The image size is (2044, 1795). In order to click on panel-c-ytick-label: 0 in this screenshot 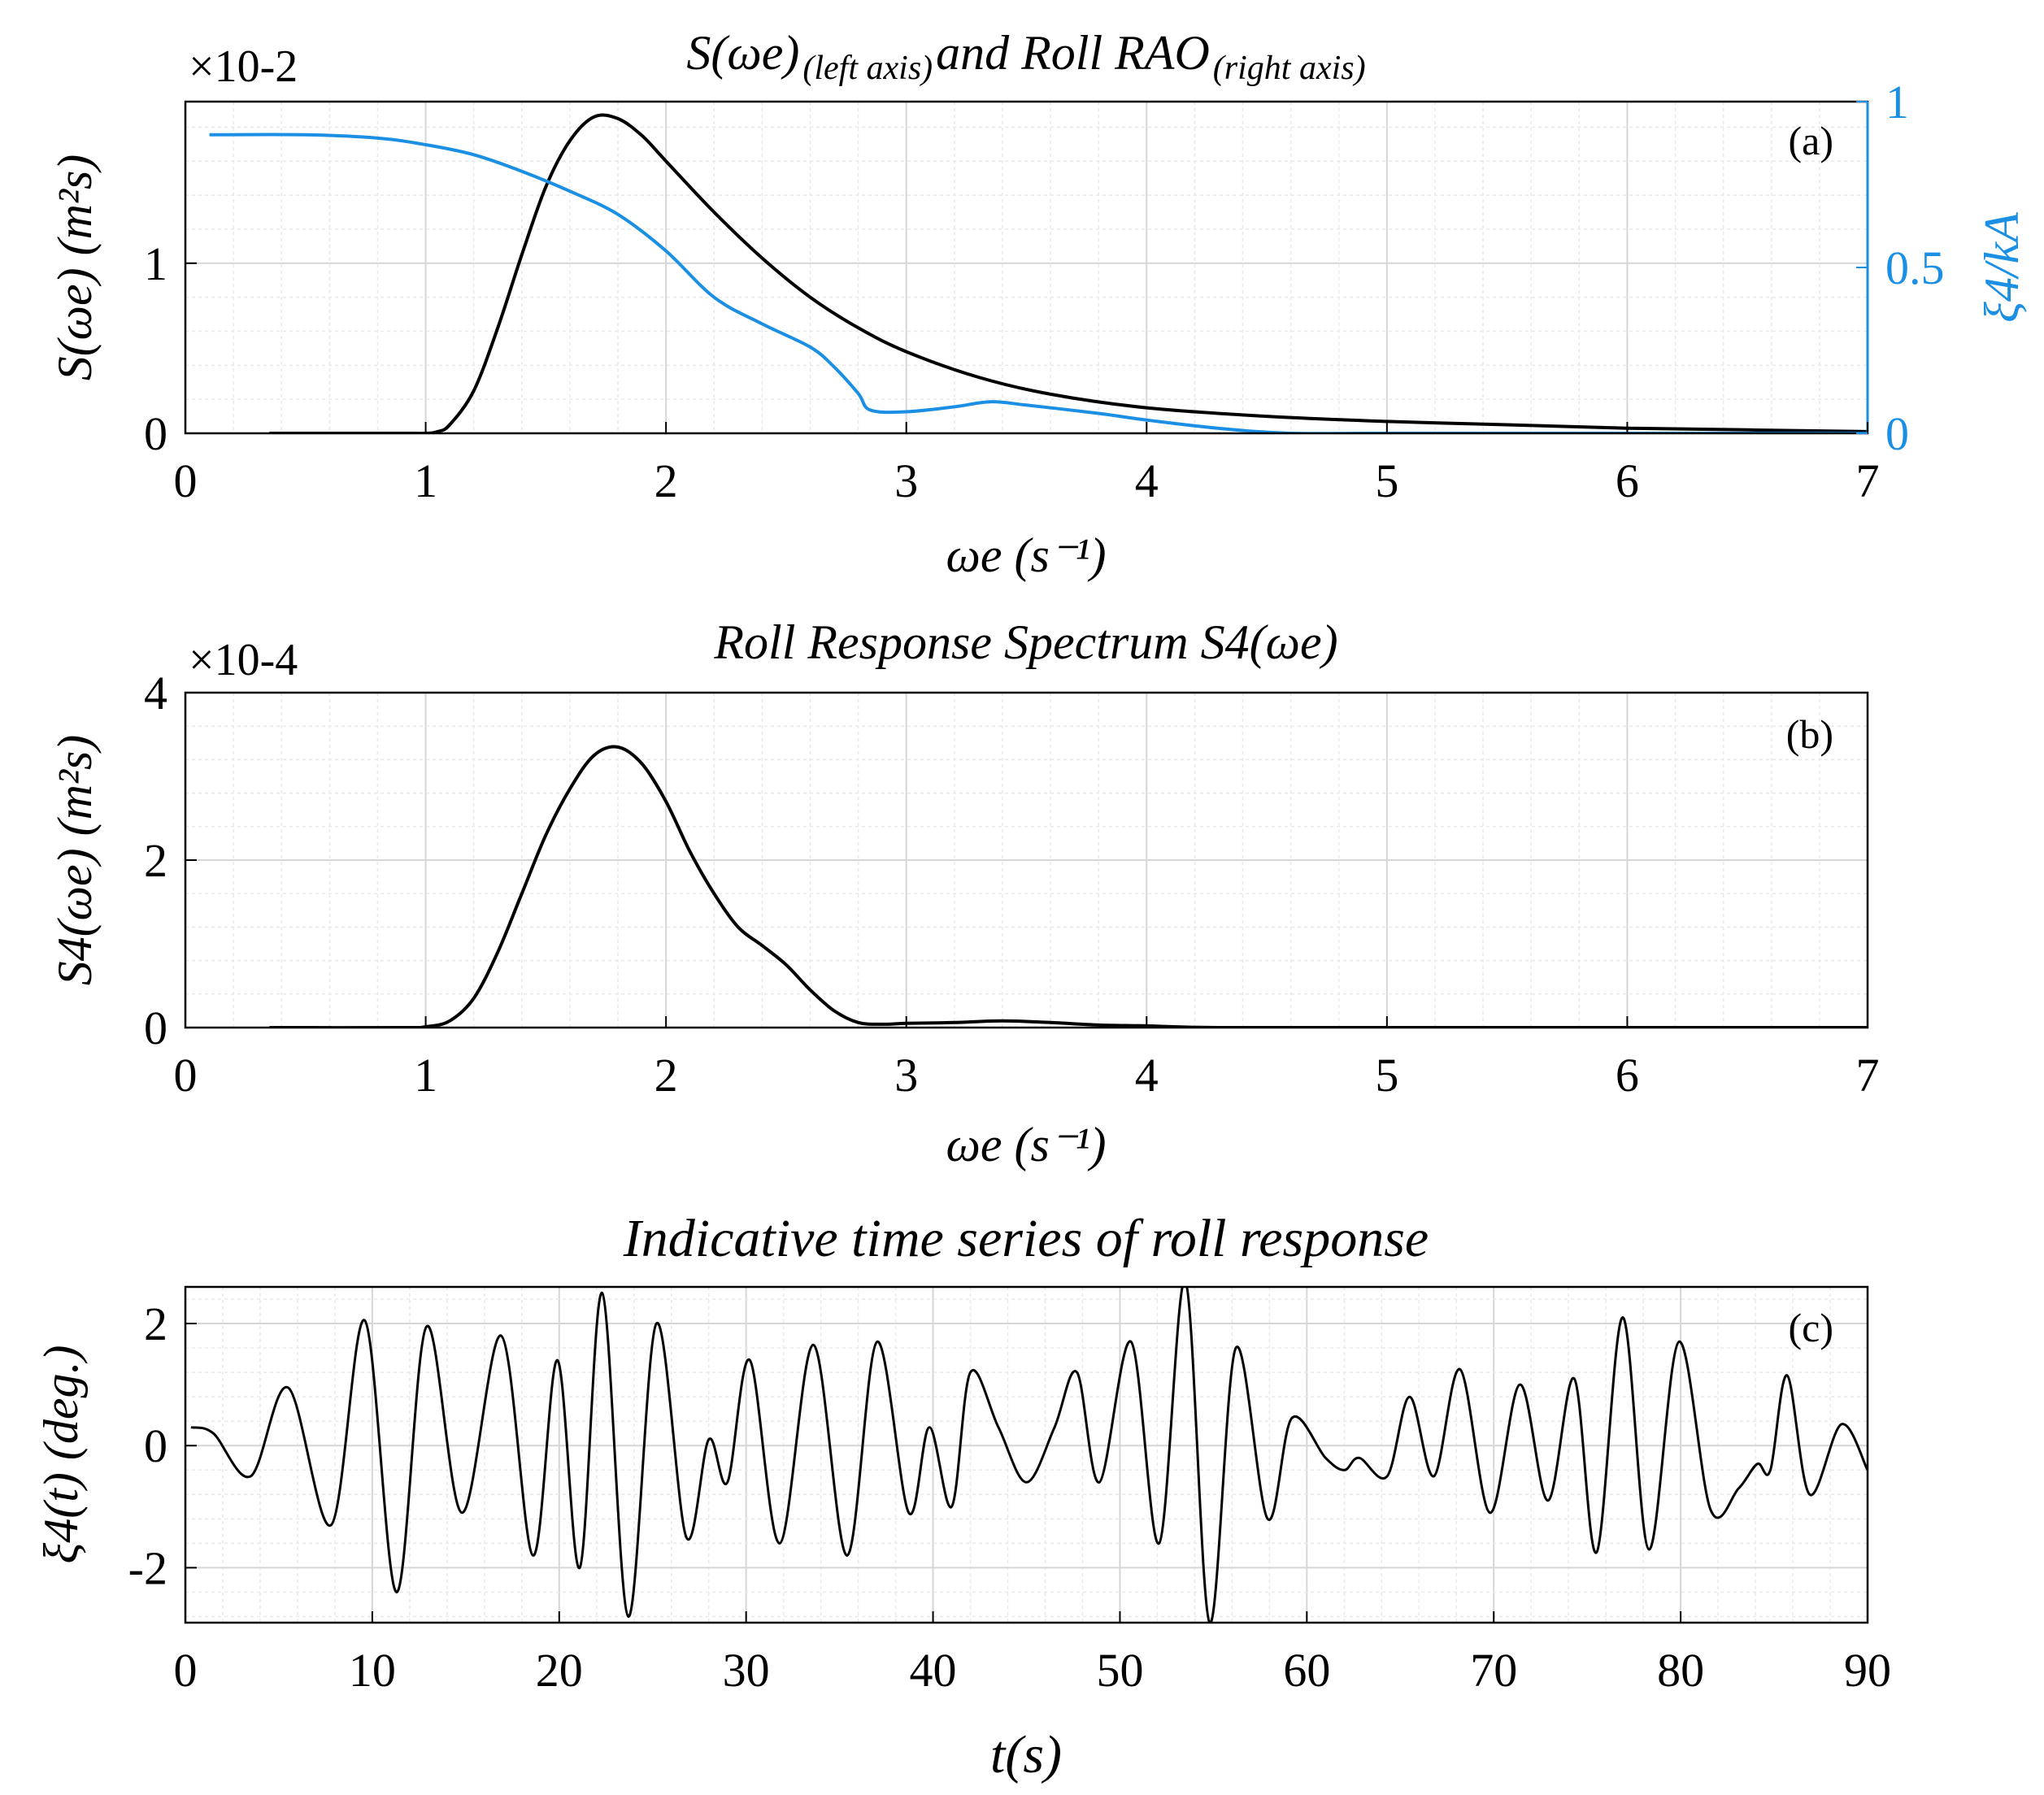, I will do `click(155, 1445)`.